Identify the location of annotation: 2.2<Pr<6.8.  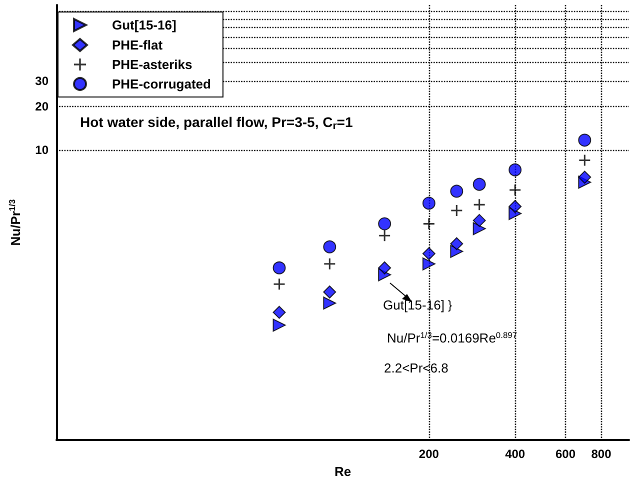
(416, 368).